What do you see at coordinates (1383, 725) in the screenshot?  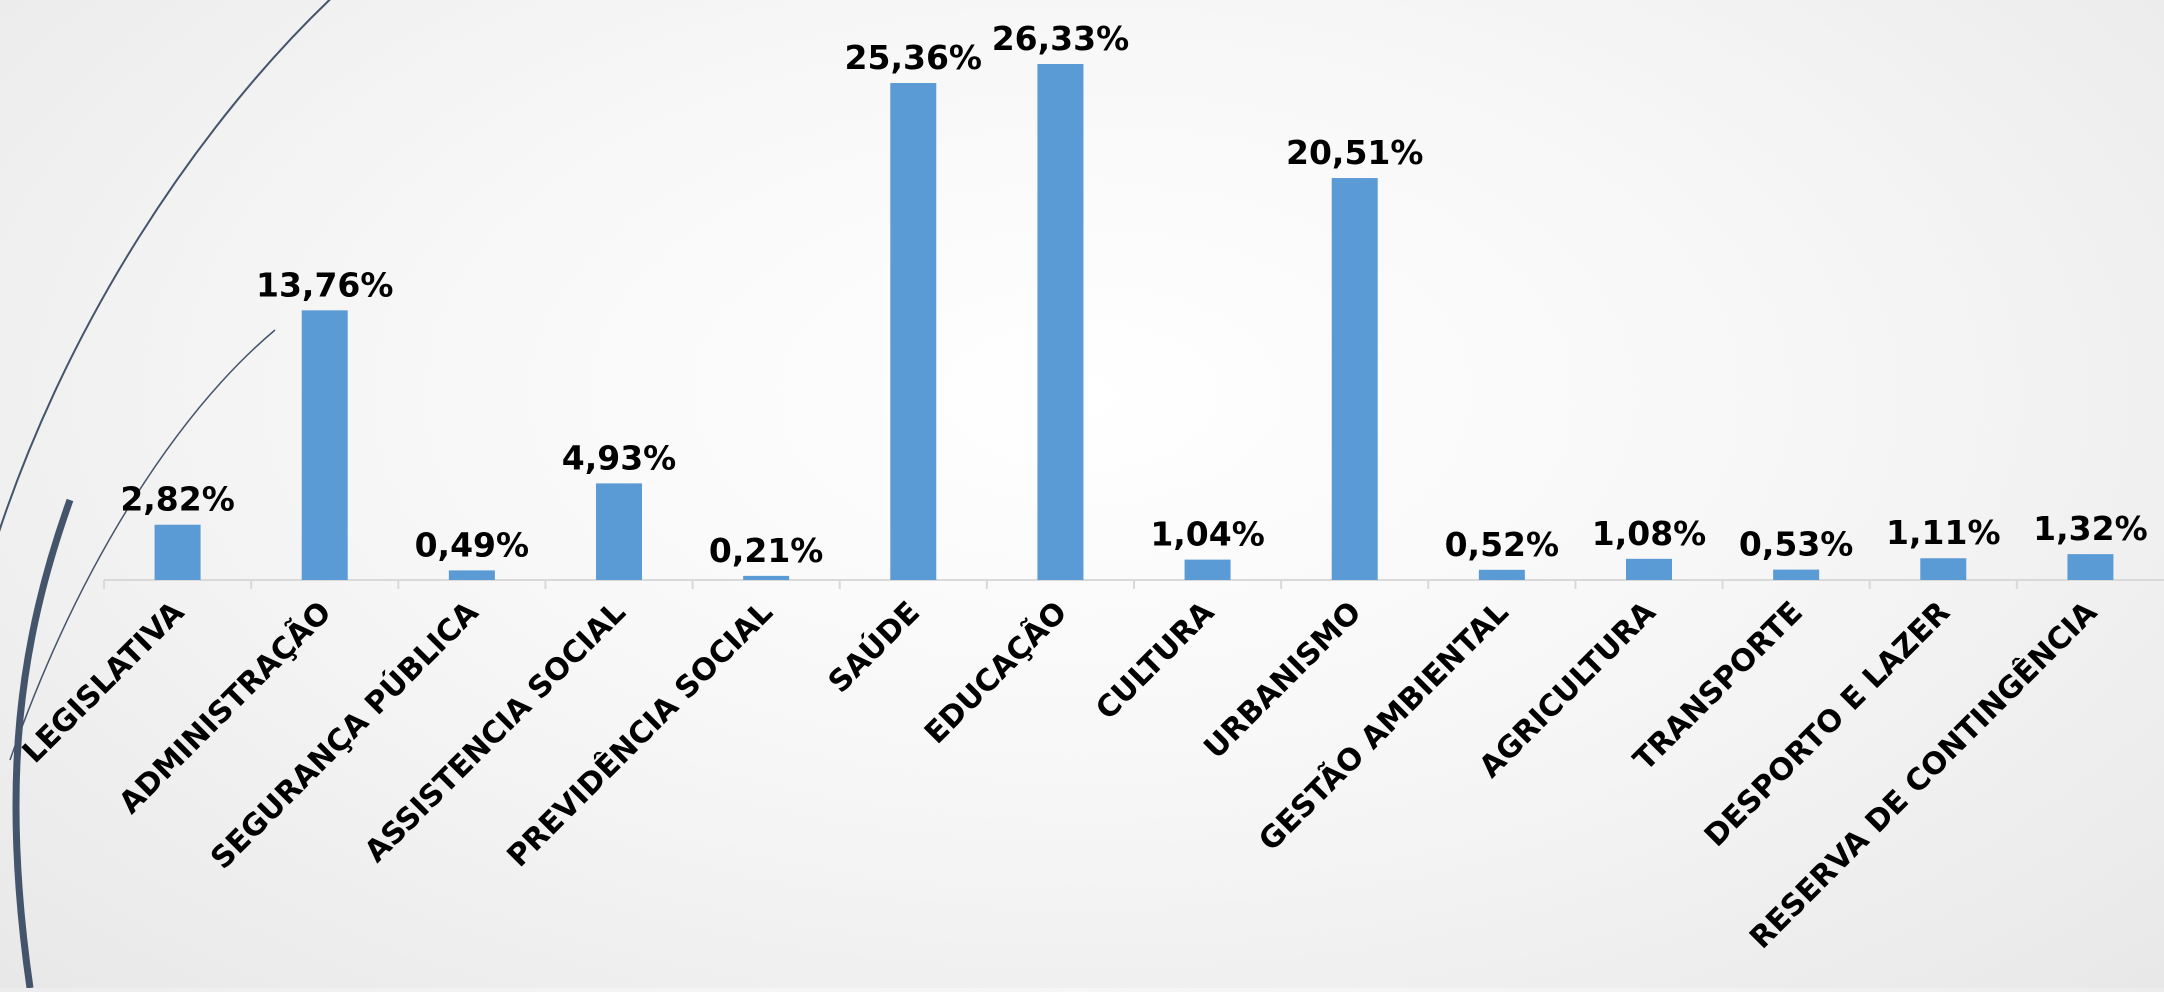 I see `x-tick-label: GESTÃO AMBIENTAL` at bounding box center [1383, 725].